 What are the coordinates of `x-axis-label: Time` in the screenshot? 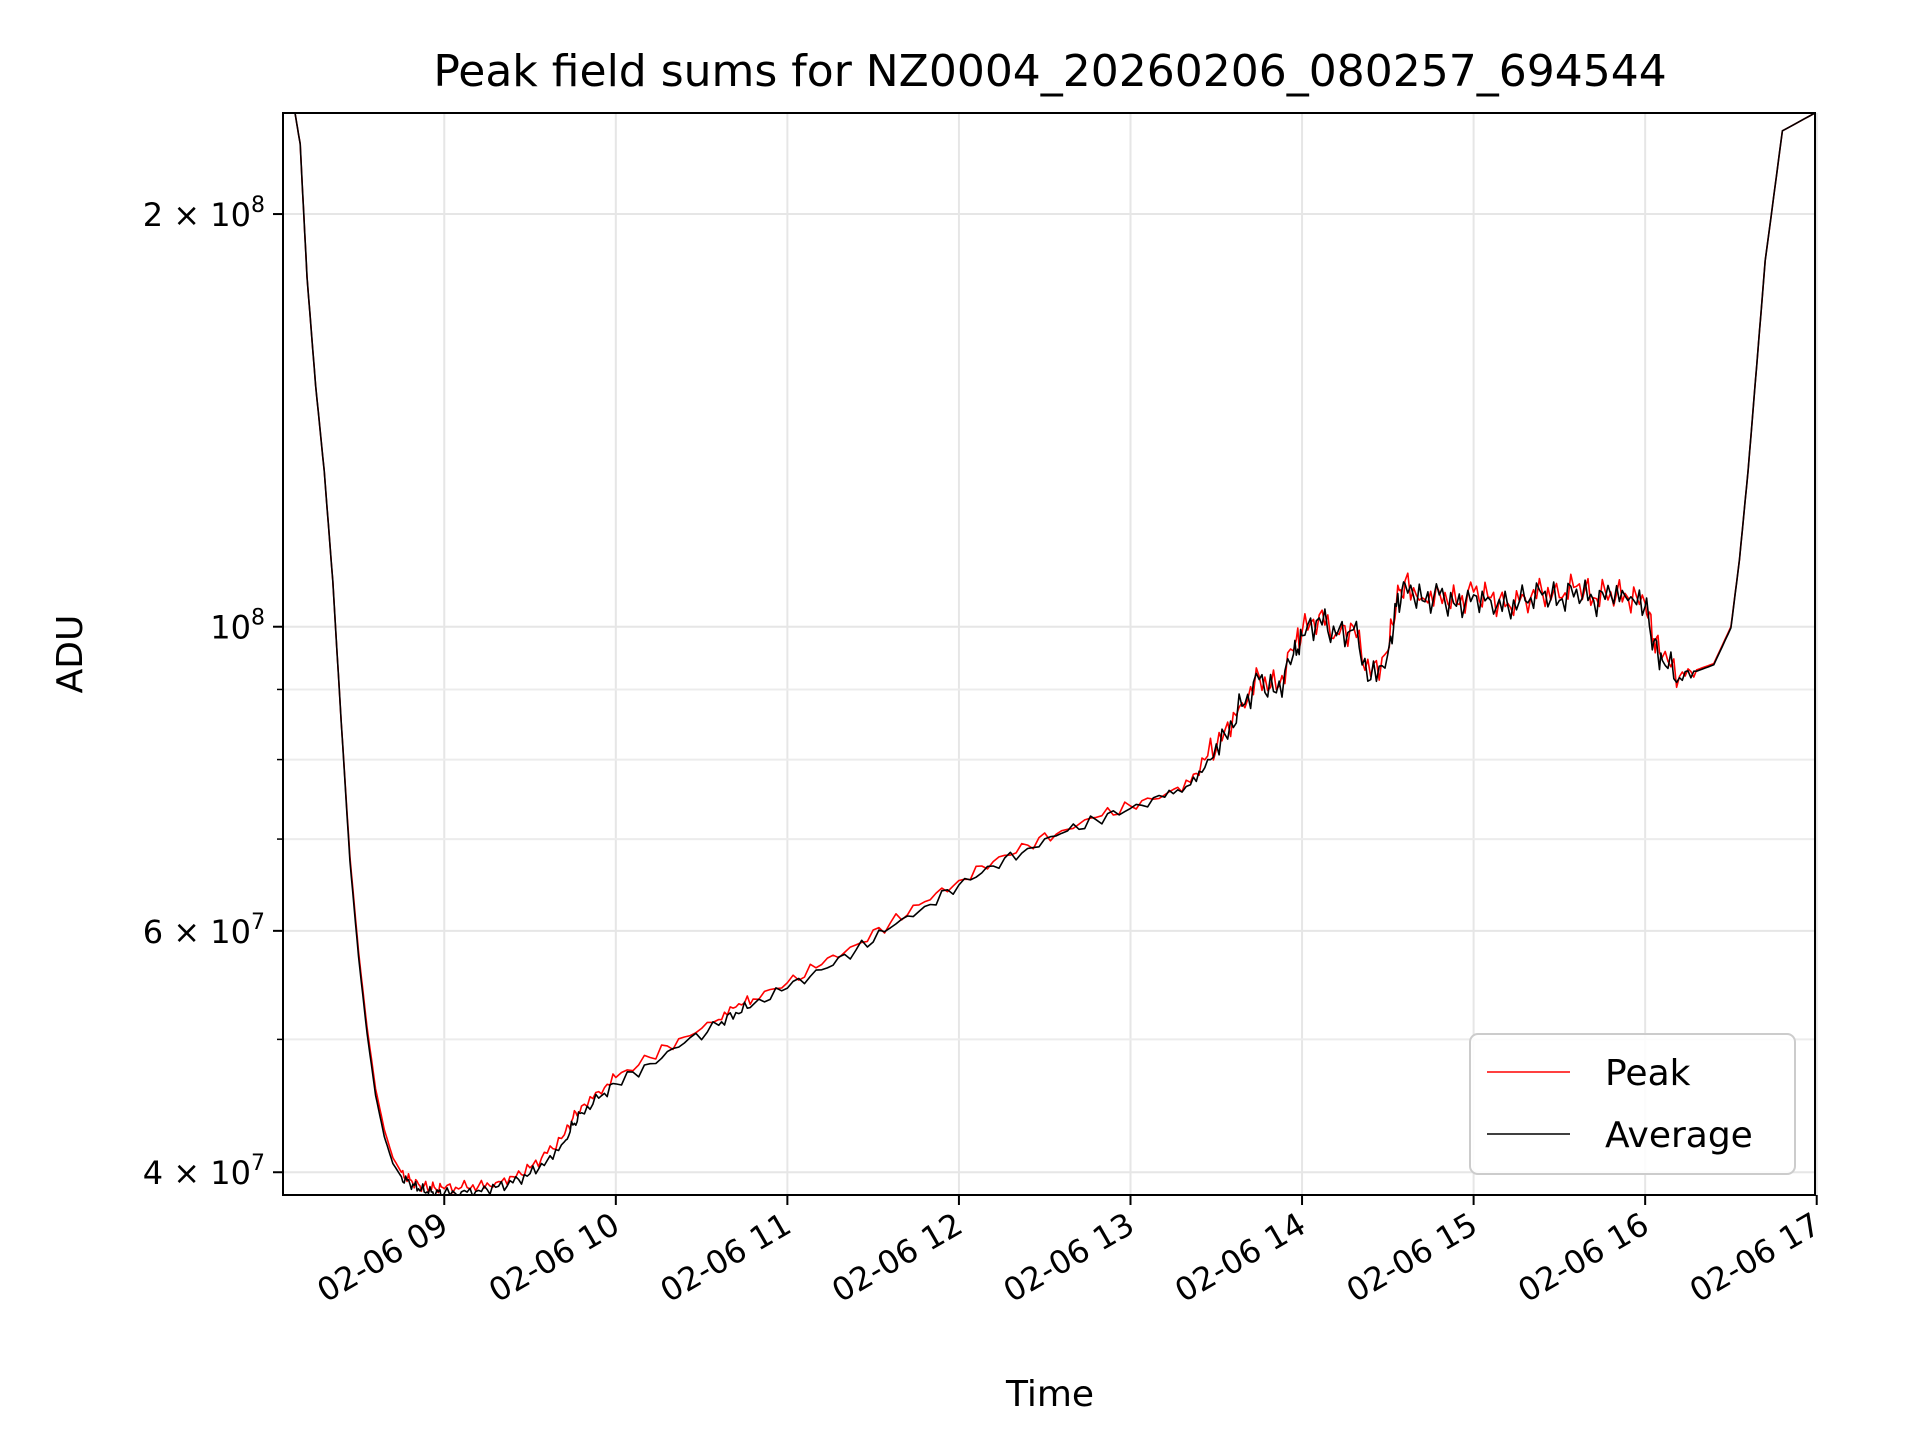 It's located at (1049, 1394).